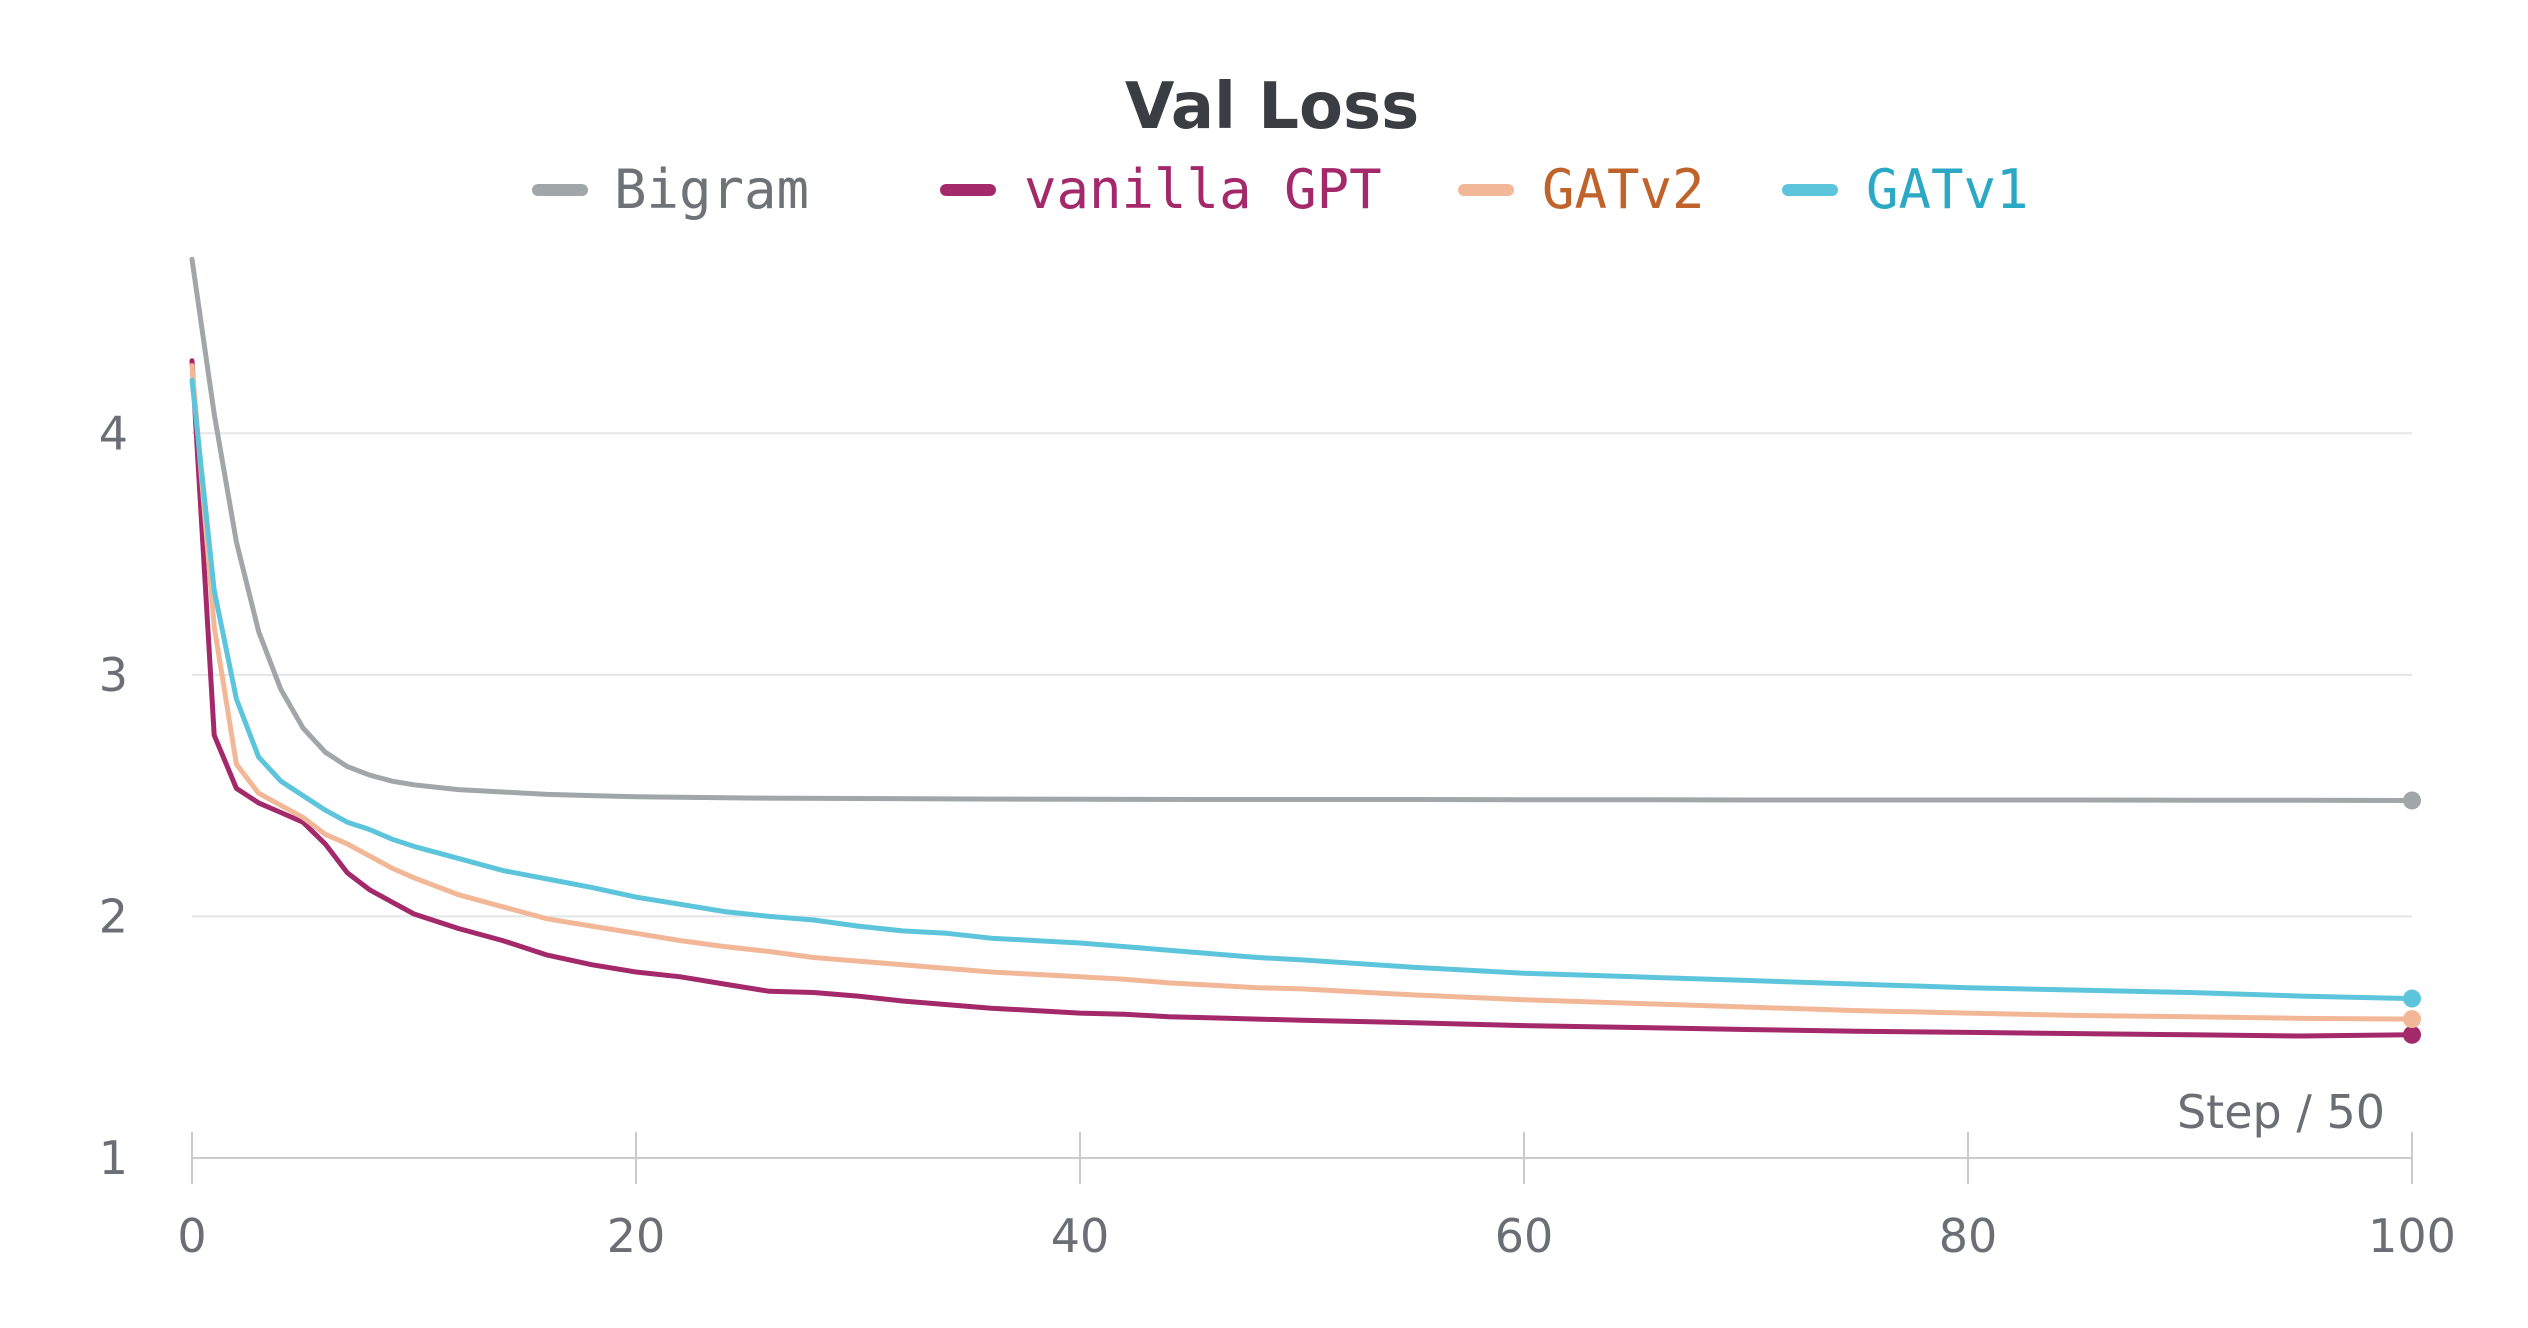 This screenshot has width=2528, height=1328. What do you see at coordinates (1203, 189) in the screenshot?
I see `legend-label-vanilla-gpt: vanilla GPT` at bounding box center [1203, 189].